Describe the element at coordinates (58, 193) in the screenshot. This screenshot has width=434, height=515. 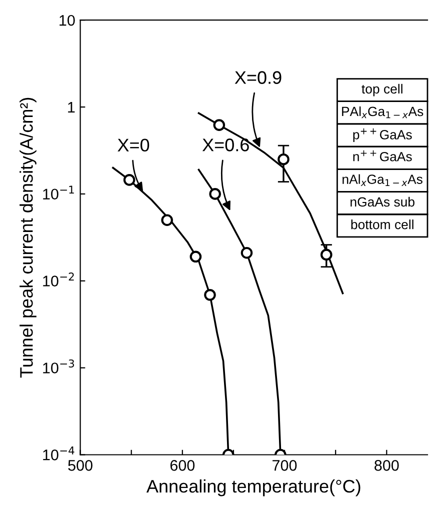
I see `y-tick-label: 10$^{−1}$` at that location.